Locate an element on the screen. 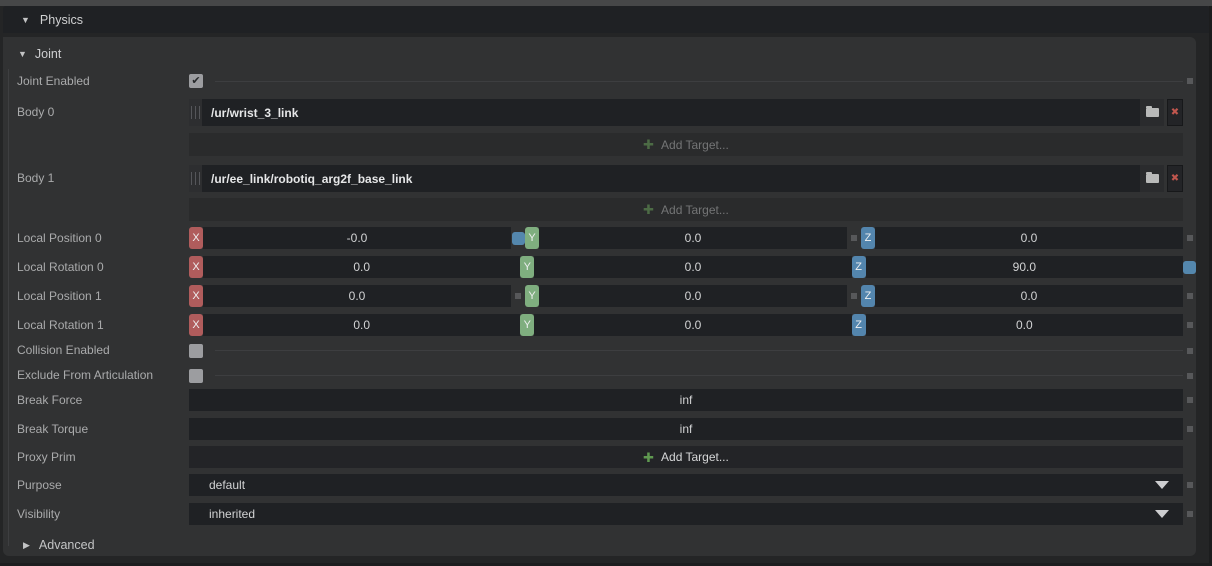  section-title-physics: Physics is located at coordinates (61, 19).